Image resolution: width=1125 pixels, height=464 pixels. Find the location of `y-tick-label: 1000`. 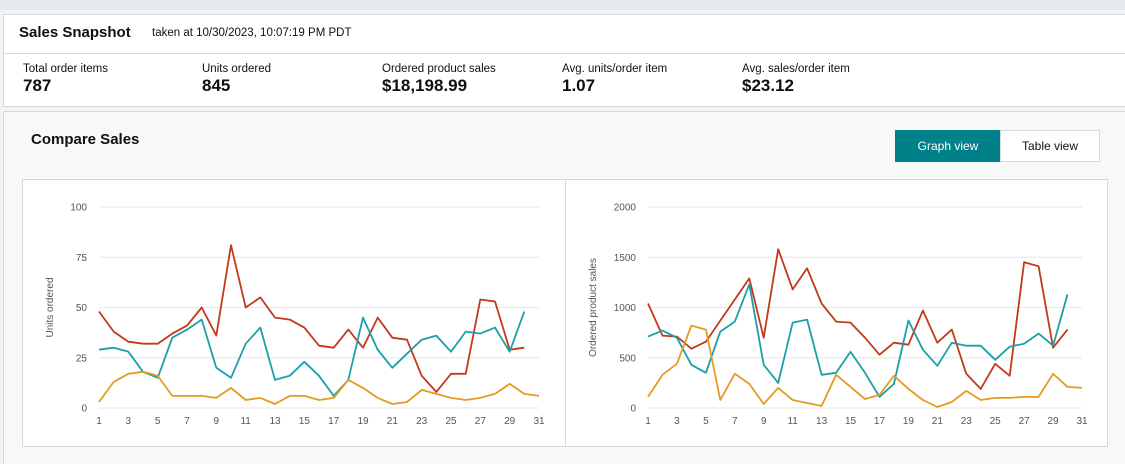

y-tick-label: 1000 is located at coordinates (625, 308).